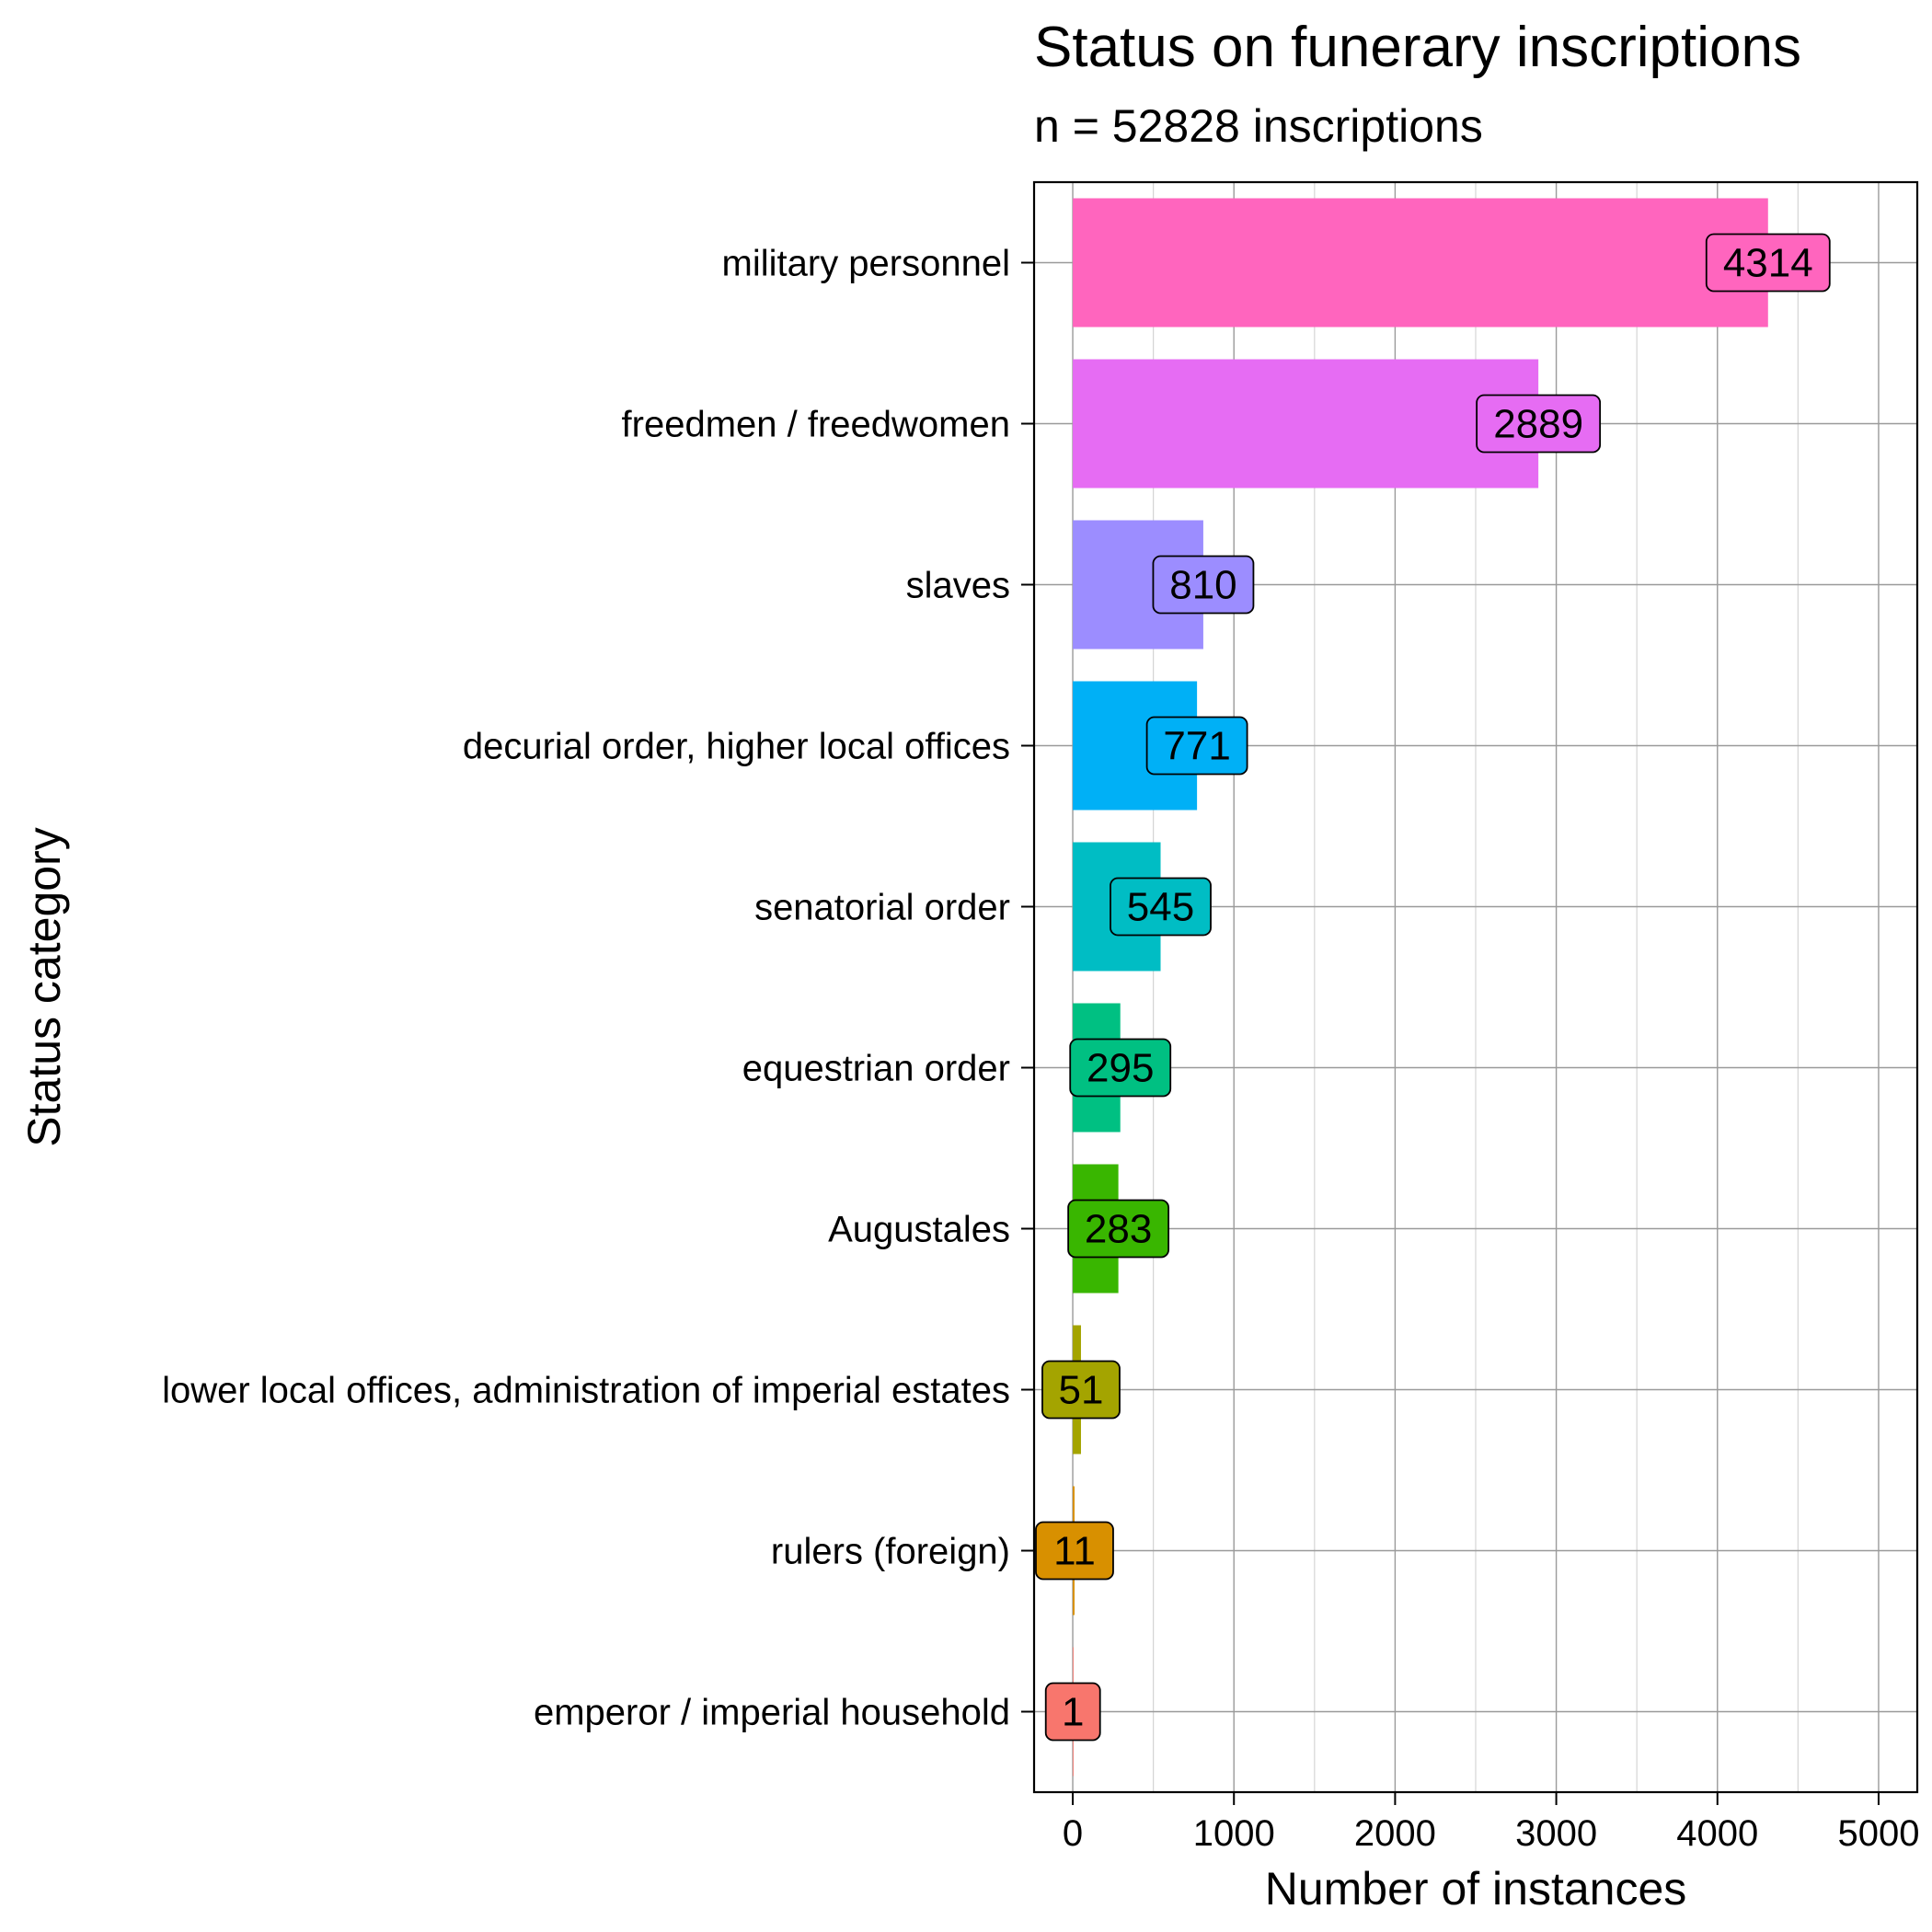 The height and width of the screenshot is (1932, 1932). What do you see at coordinates (44, 986) in the screenshot?
I see `y-axis-title: Status category` at bounding box center [44, 986].